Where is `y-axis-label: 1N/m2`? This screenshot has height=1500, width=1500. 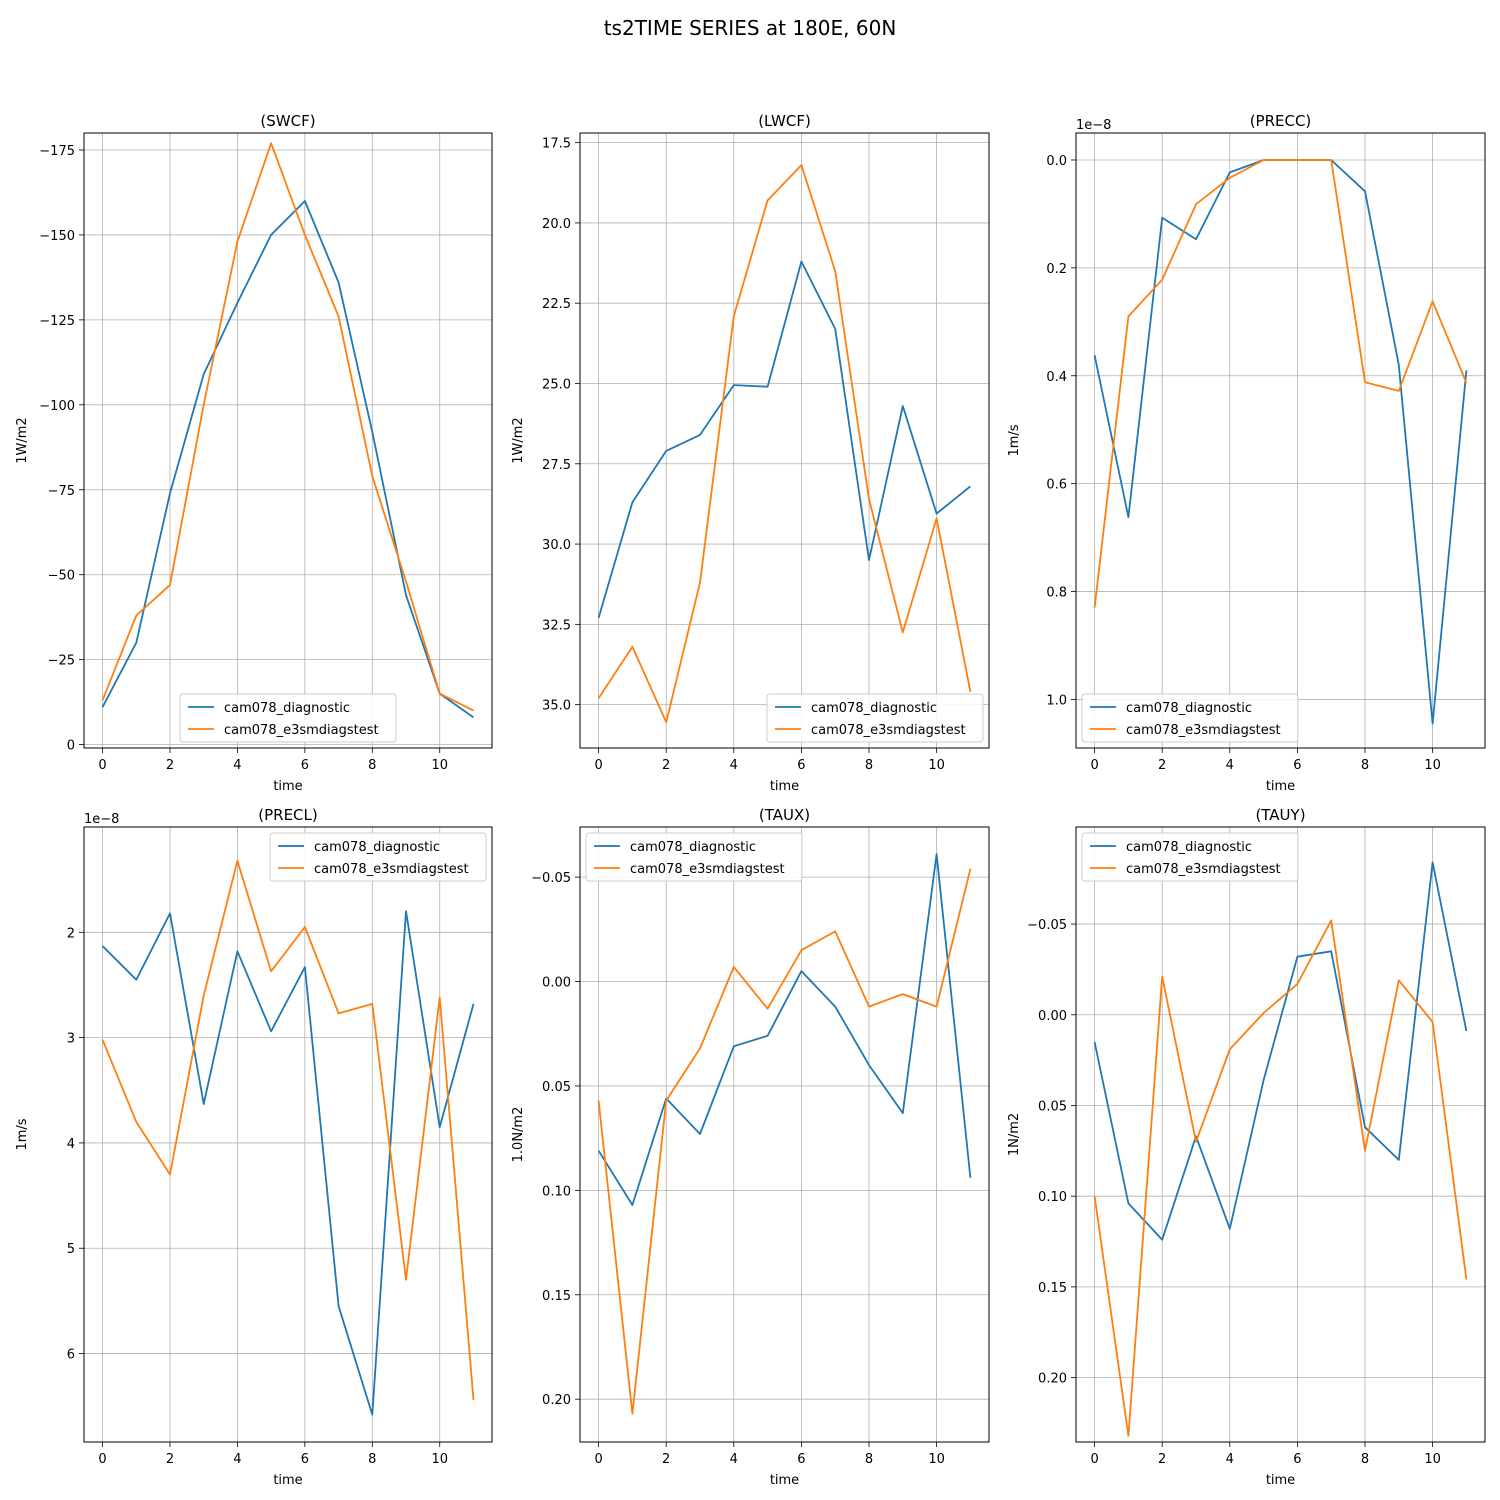 y-axis-label: 1N/m2 is located at coordinates (1014, 1134).